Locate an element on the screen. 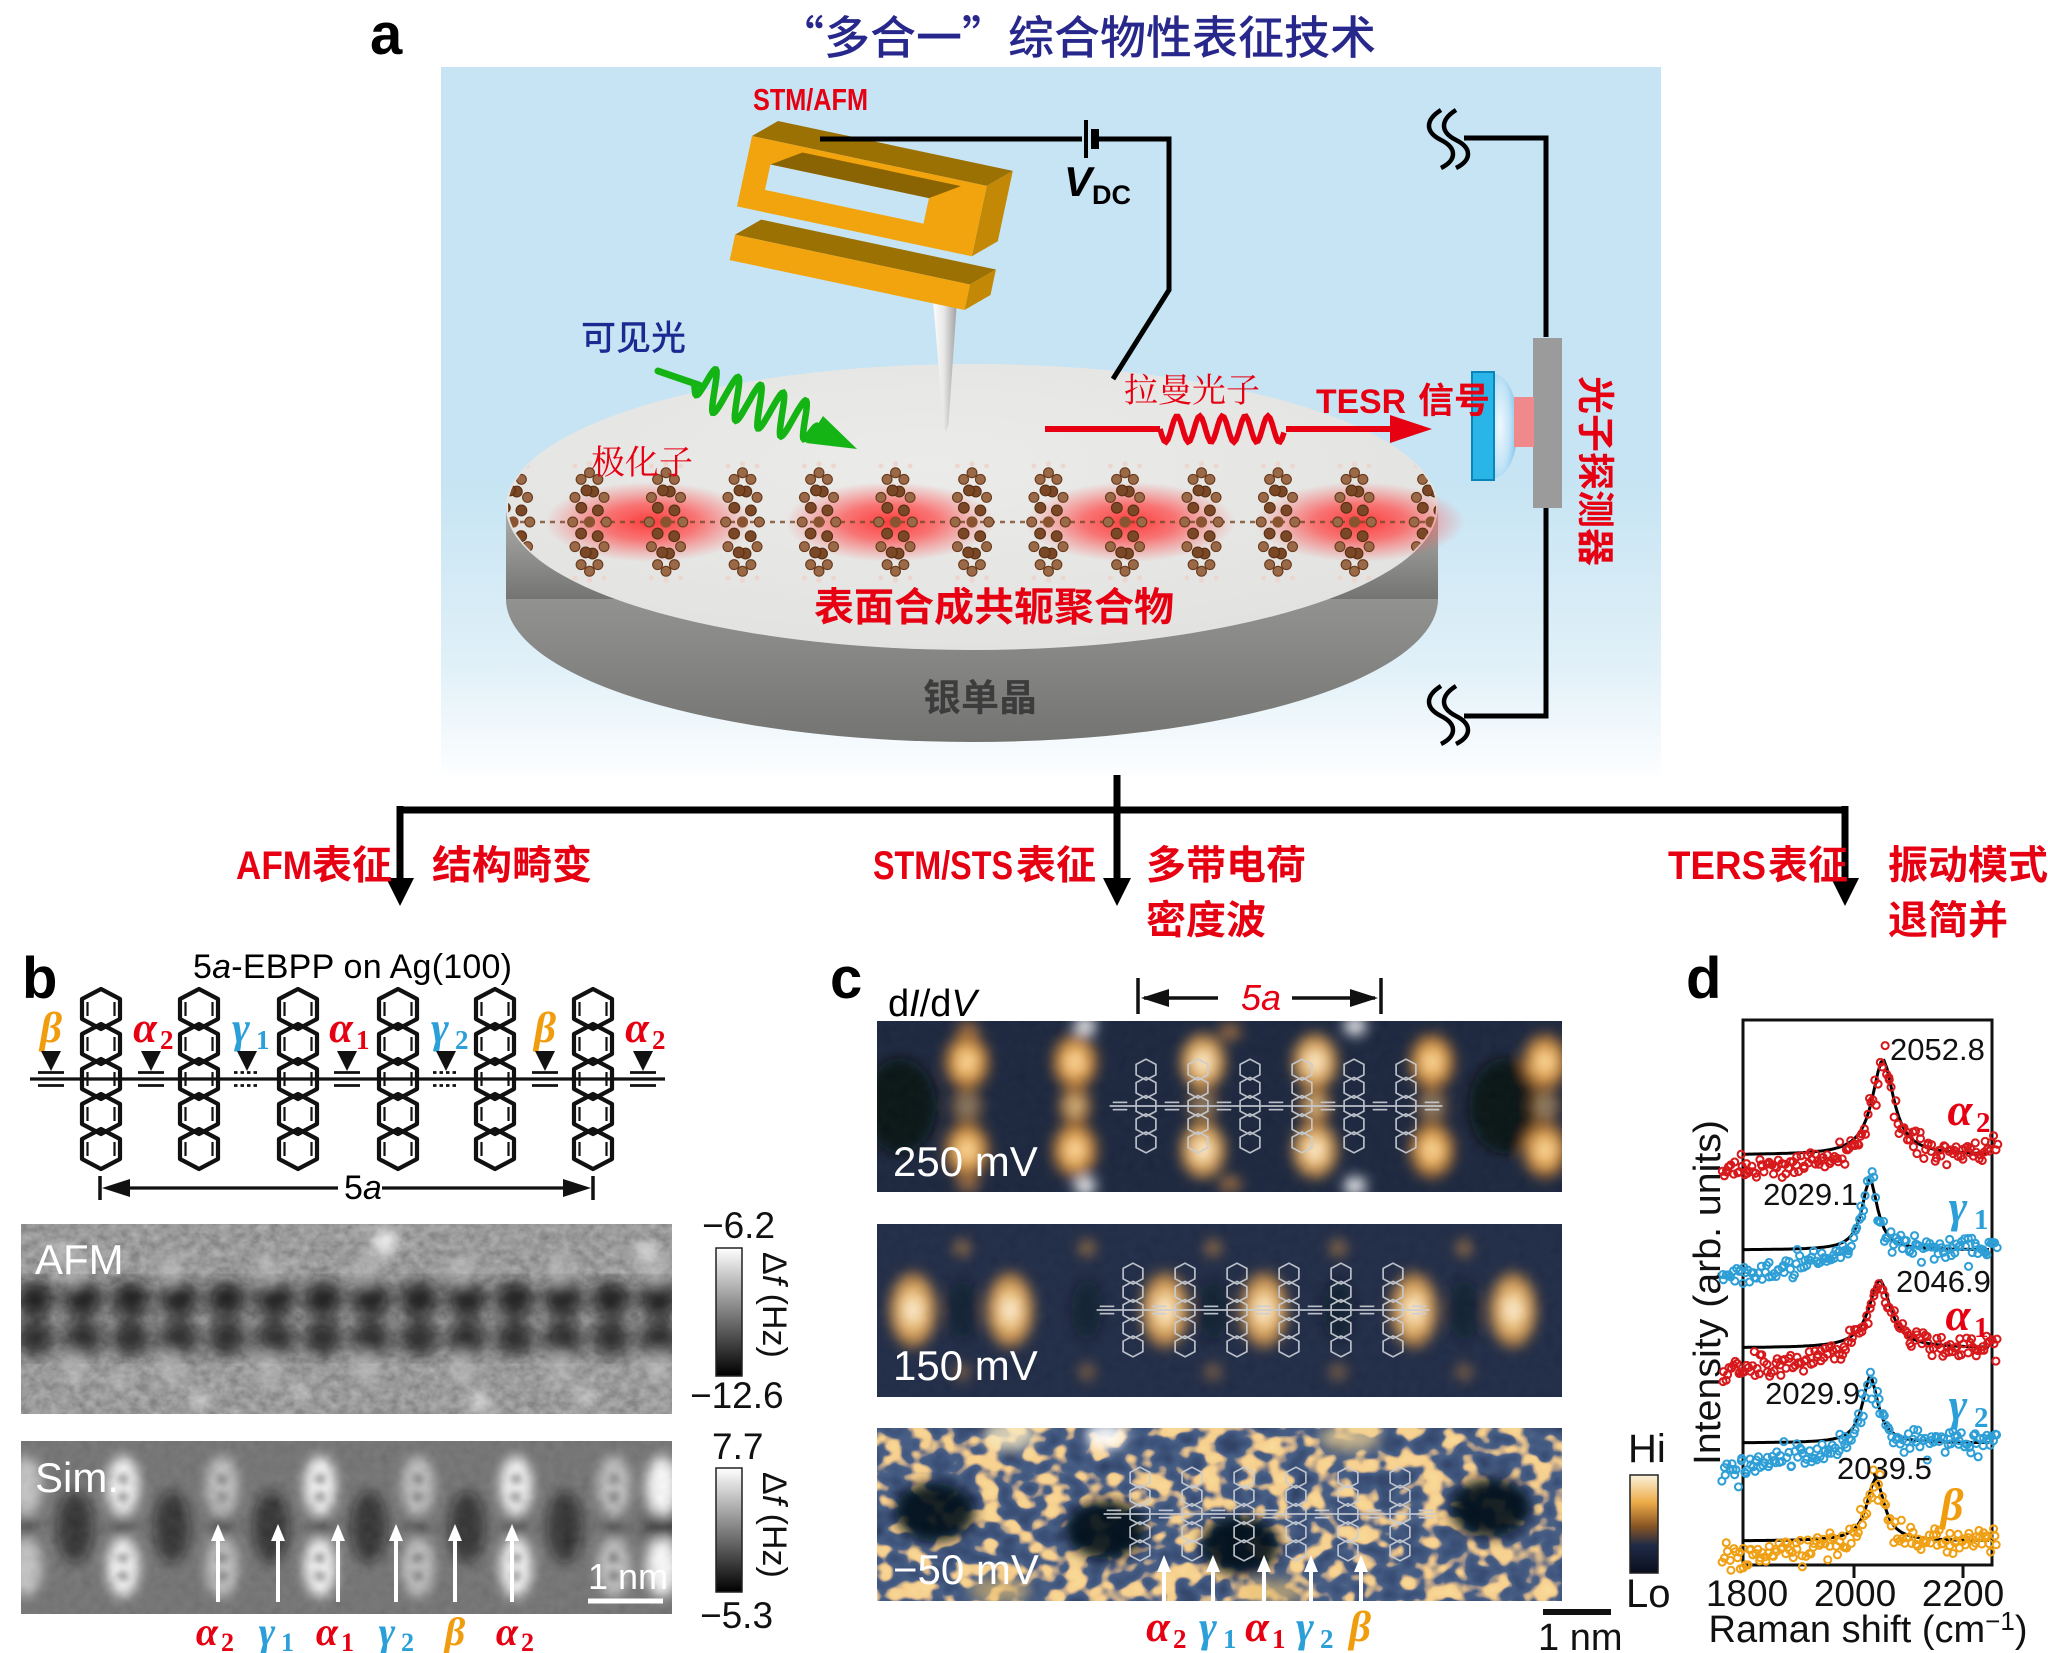 This screenshot has width=2048, height=1653. svg-text: 2046.9 is located at coordinates (1943, 1281).